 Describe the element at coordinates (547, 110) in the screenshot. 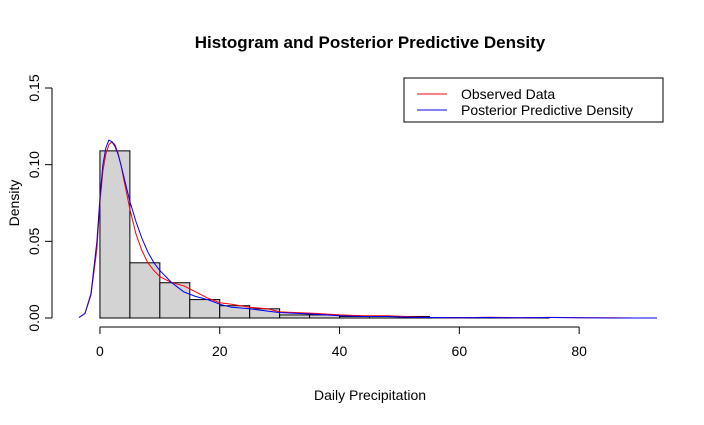

I see `legend-label-posterior: Posterior Predictive Density` at that location.